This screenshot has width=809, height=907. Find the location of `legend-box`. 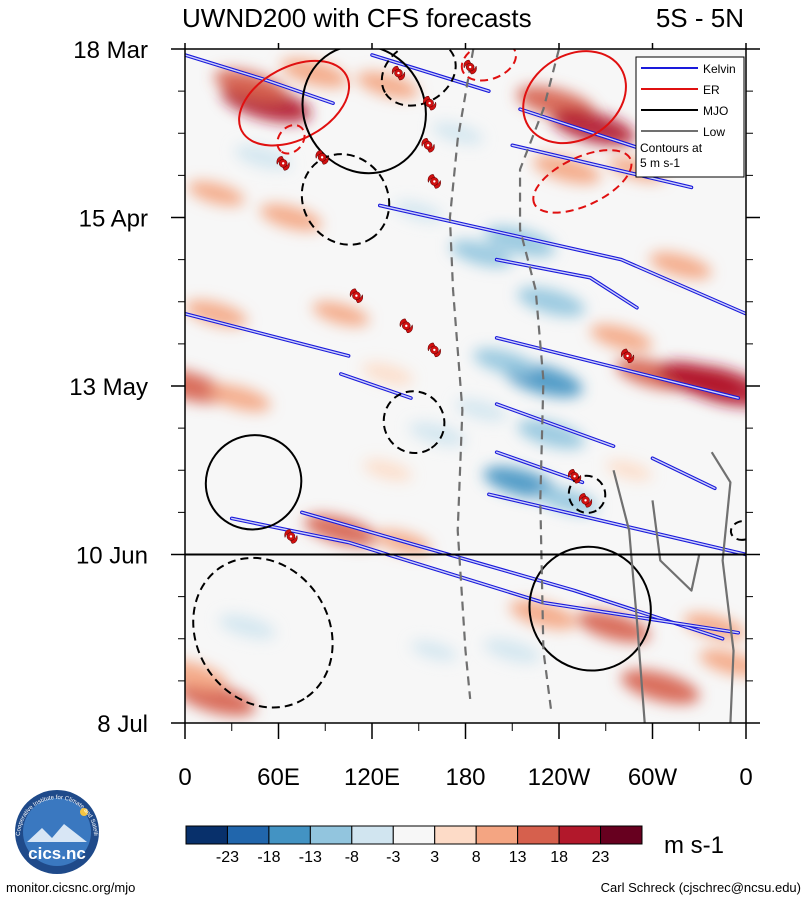

legend-box is located at coordinates (690, 117).